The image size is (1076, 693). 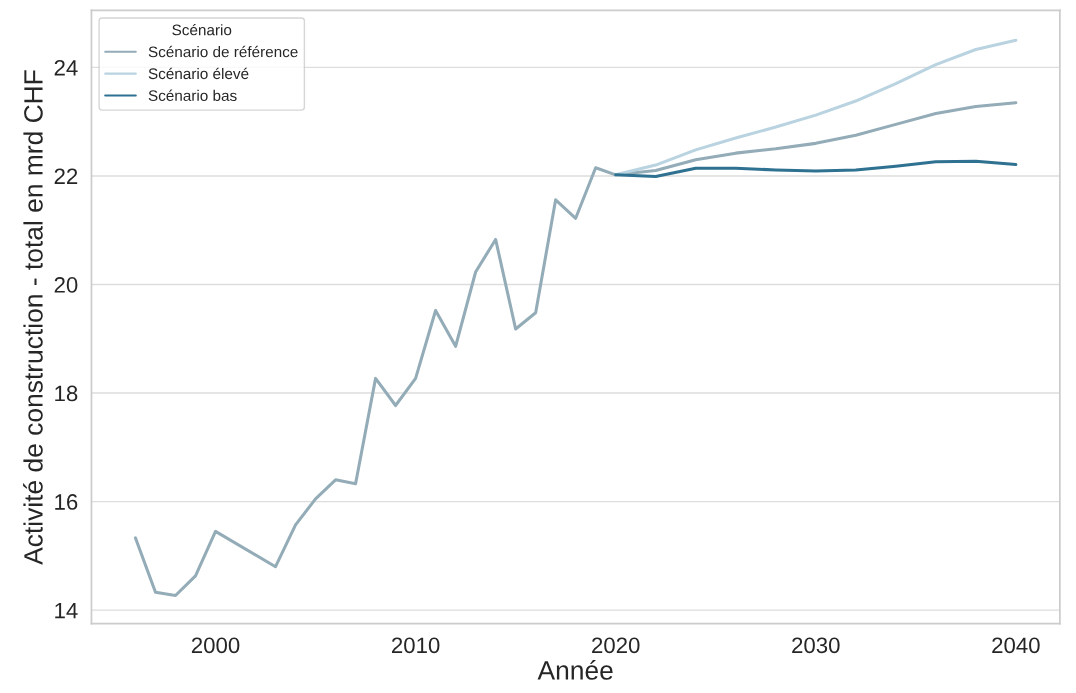 I want to click on legend-title: Scénario, so click(x=202, y=29).